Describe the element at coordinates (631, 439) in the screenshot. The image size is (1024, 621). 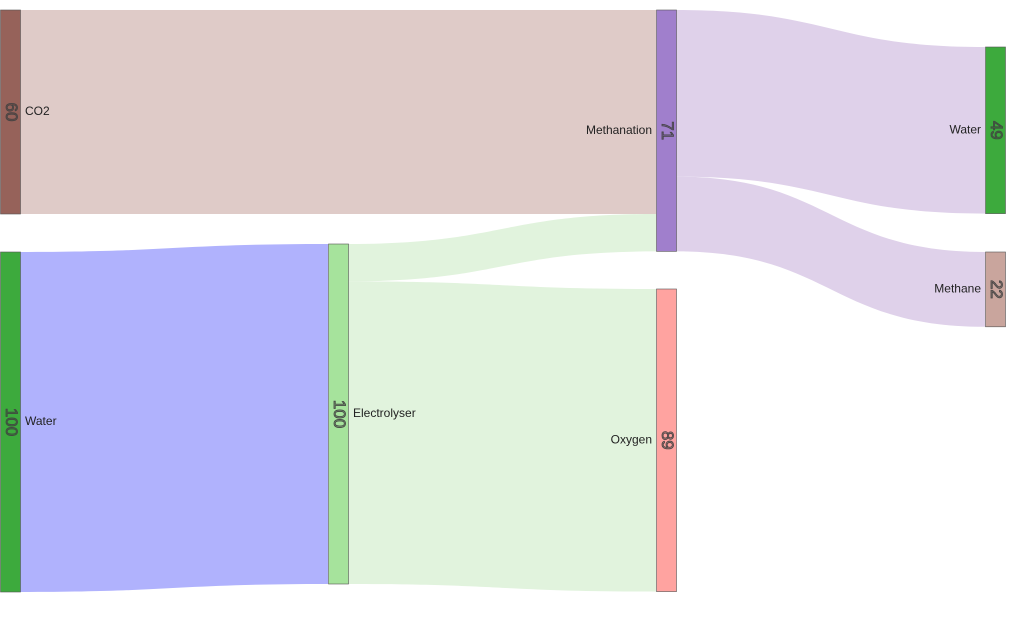
I see `node-label: Oxygen` at that location.